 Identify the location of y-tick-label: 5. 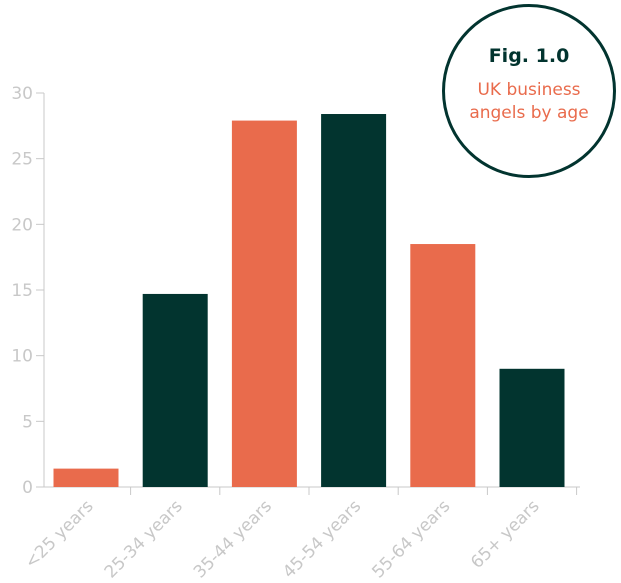
(27, 422).